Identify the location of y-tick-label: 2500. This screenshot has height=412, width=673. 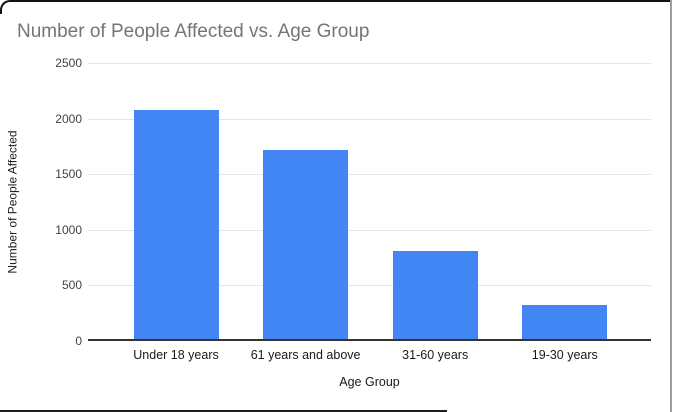
(68, 63).